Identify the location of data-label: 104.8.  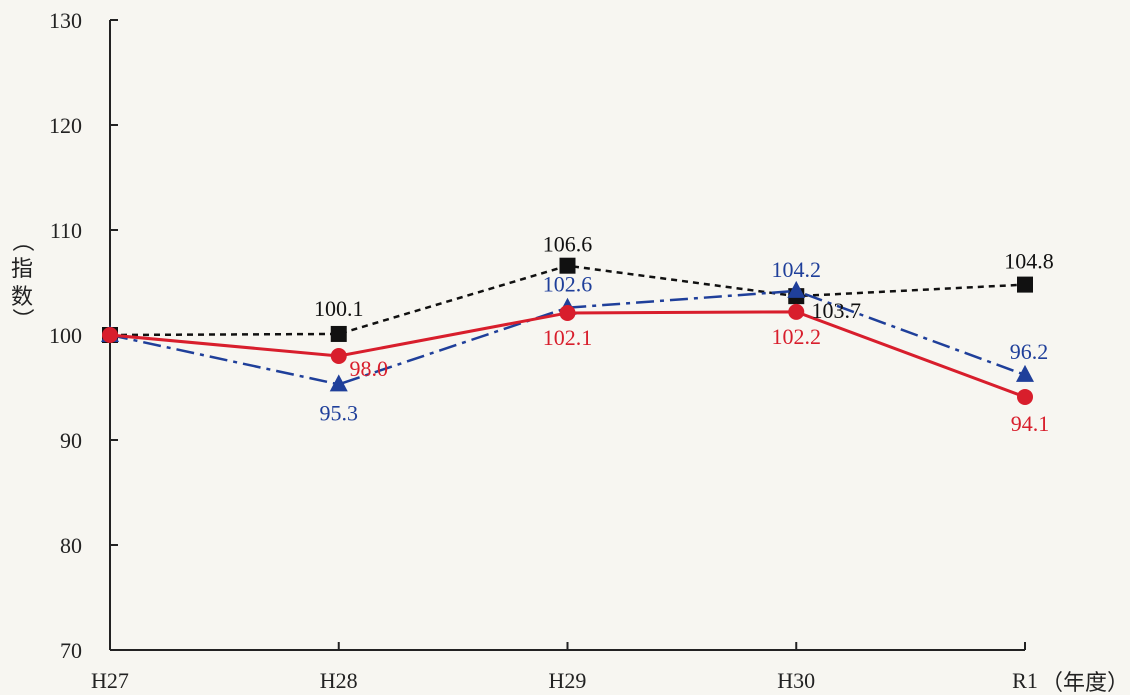
(1029, 261).